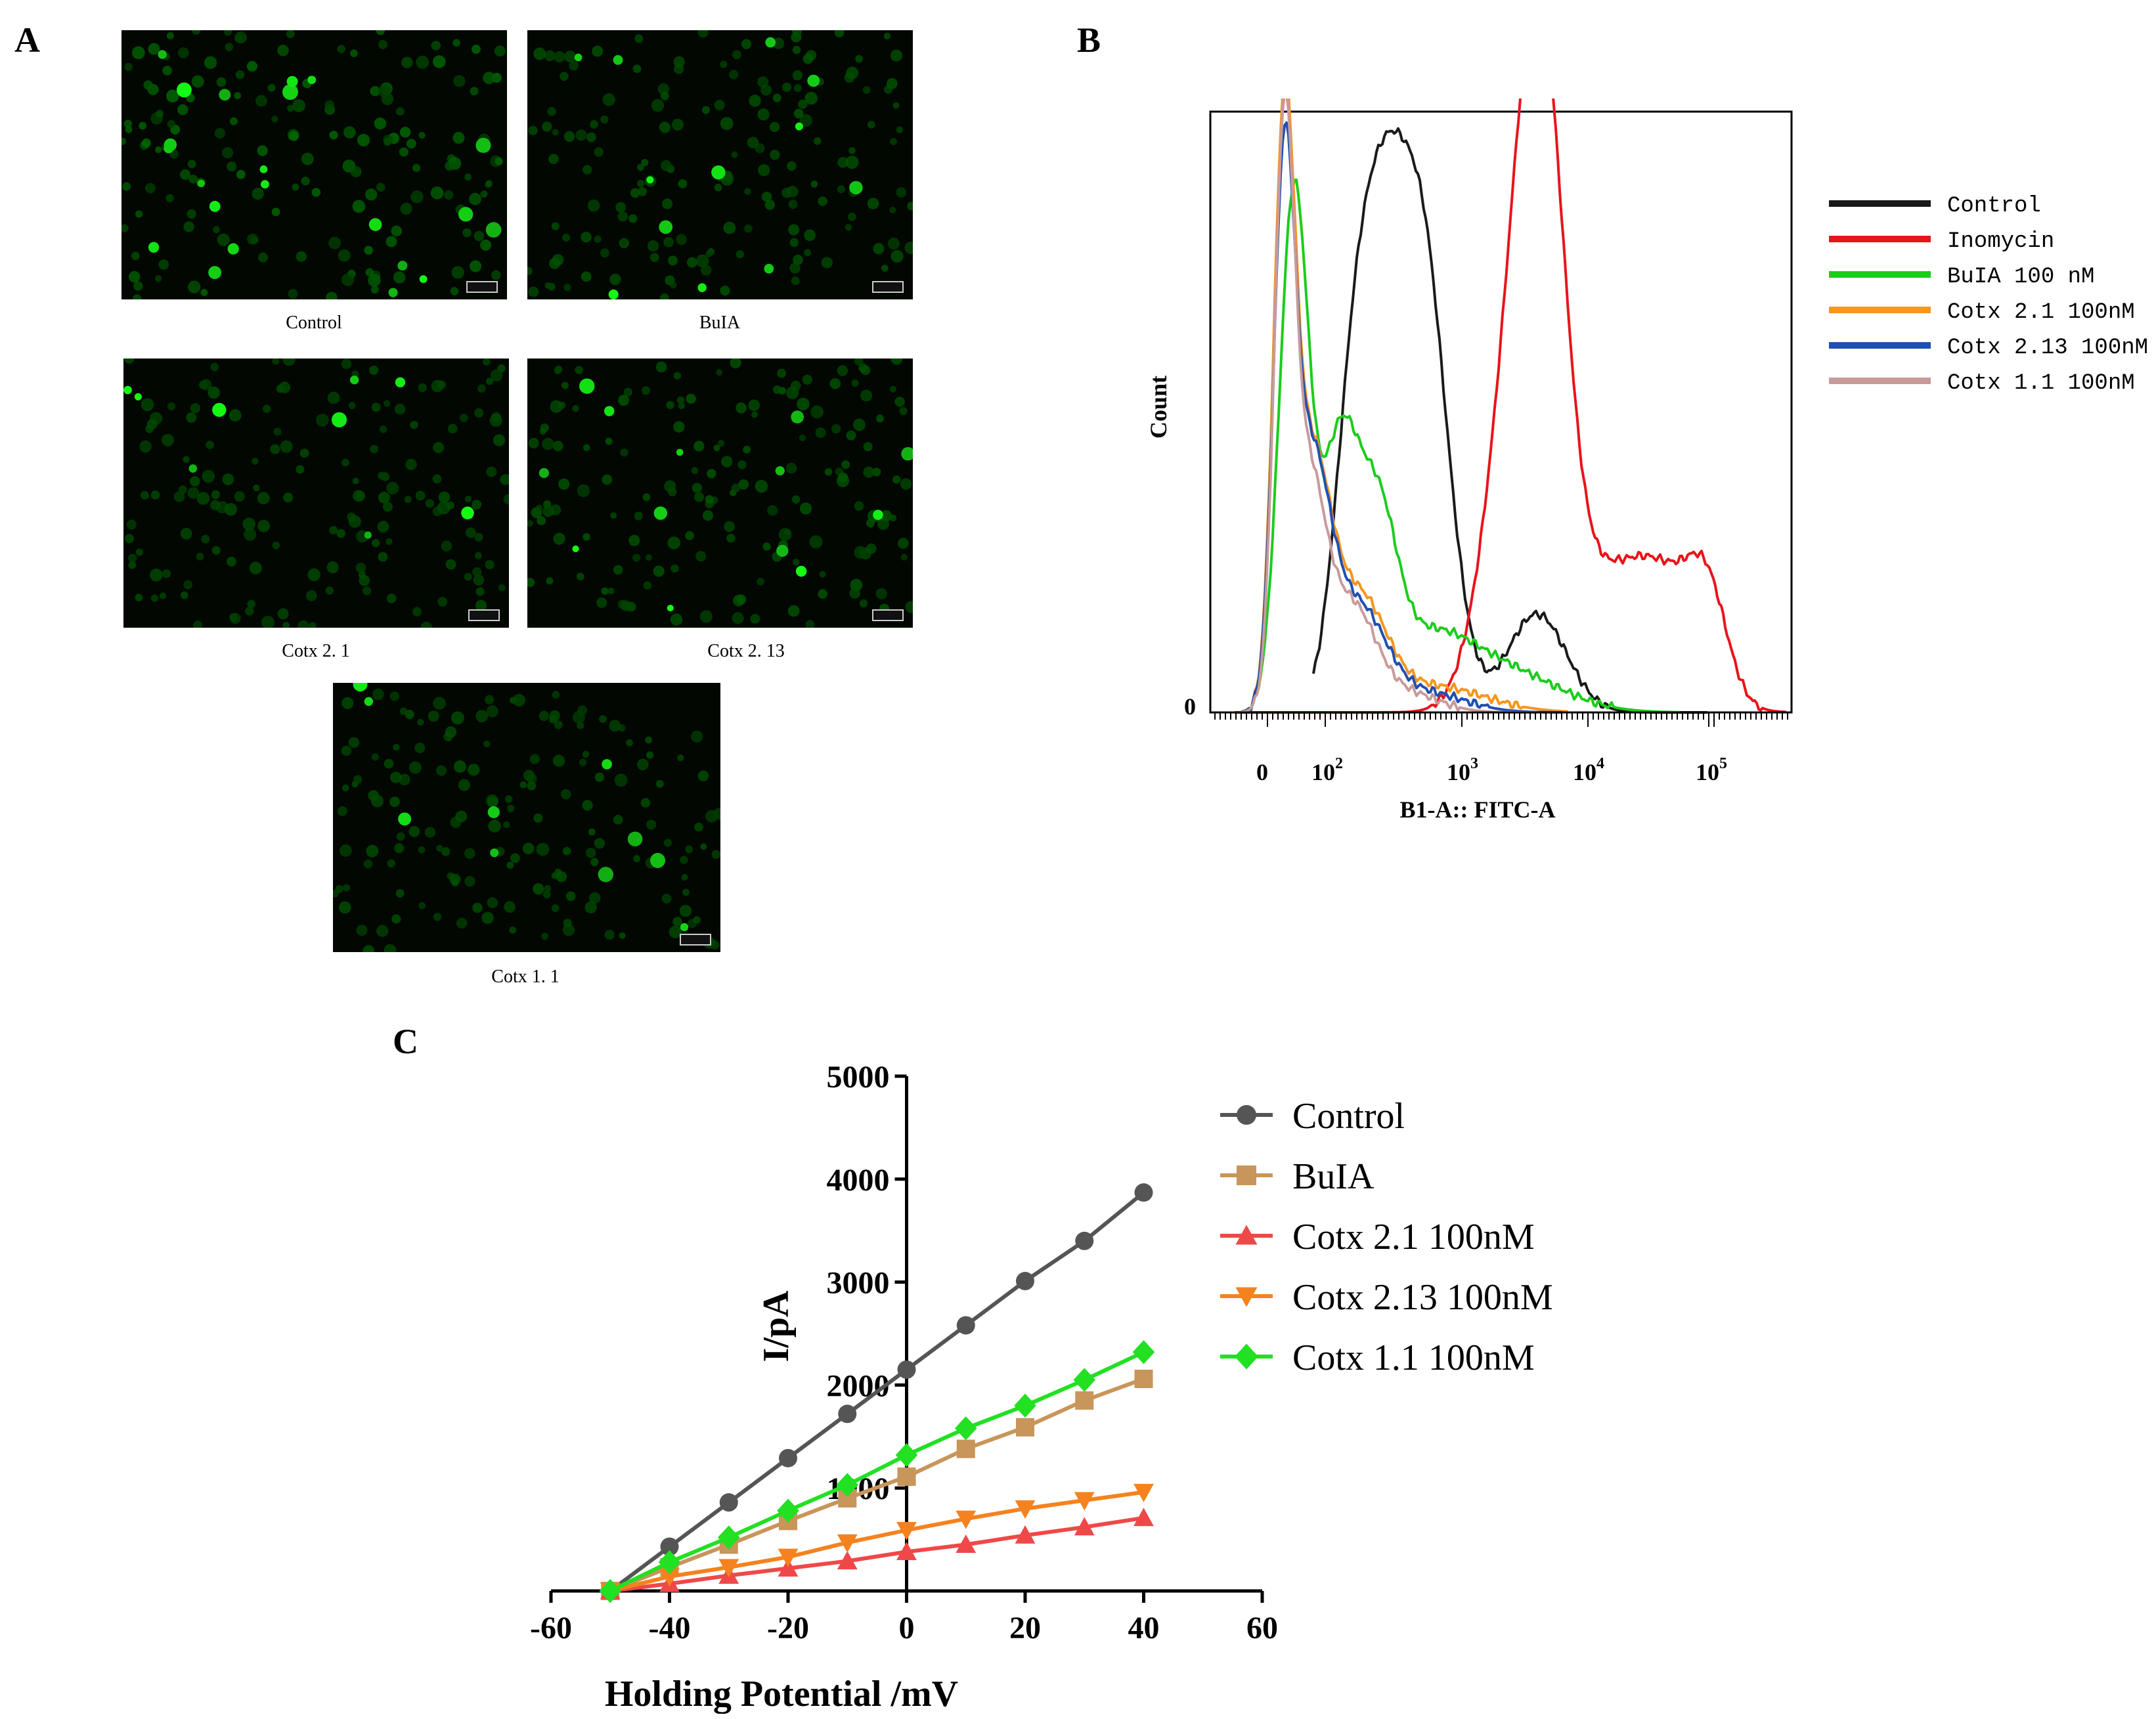 The image size is (2156, 1719). What do you see at coordinates (316, 493) in the screenshot?
I see `cell-speckles` at bounding box center [316, 493].